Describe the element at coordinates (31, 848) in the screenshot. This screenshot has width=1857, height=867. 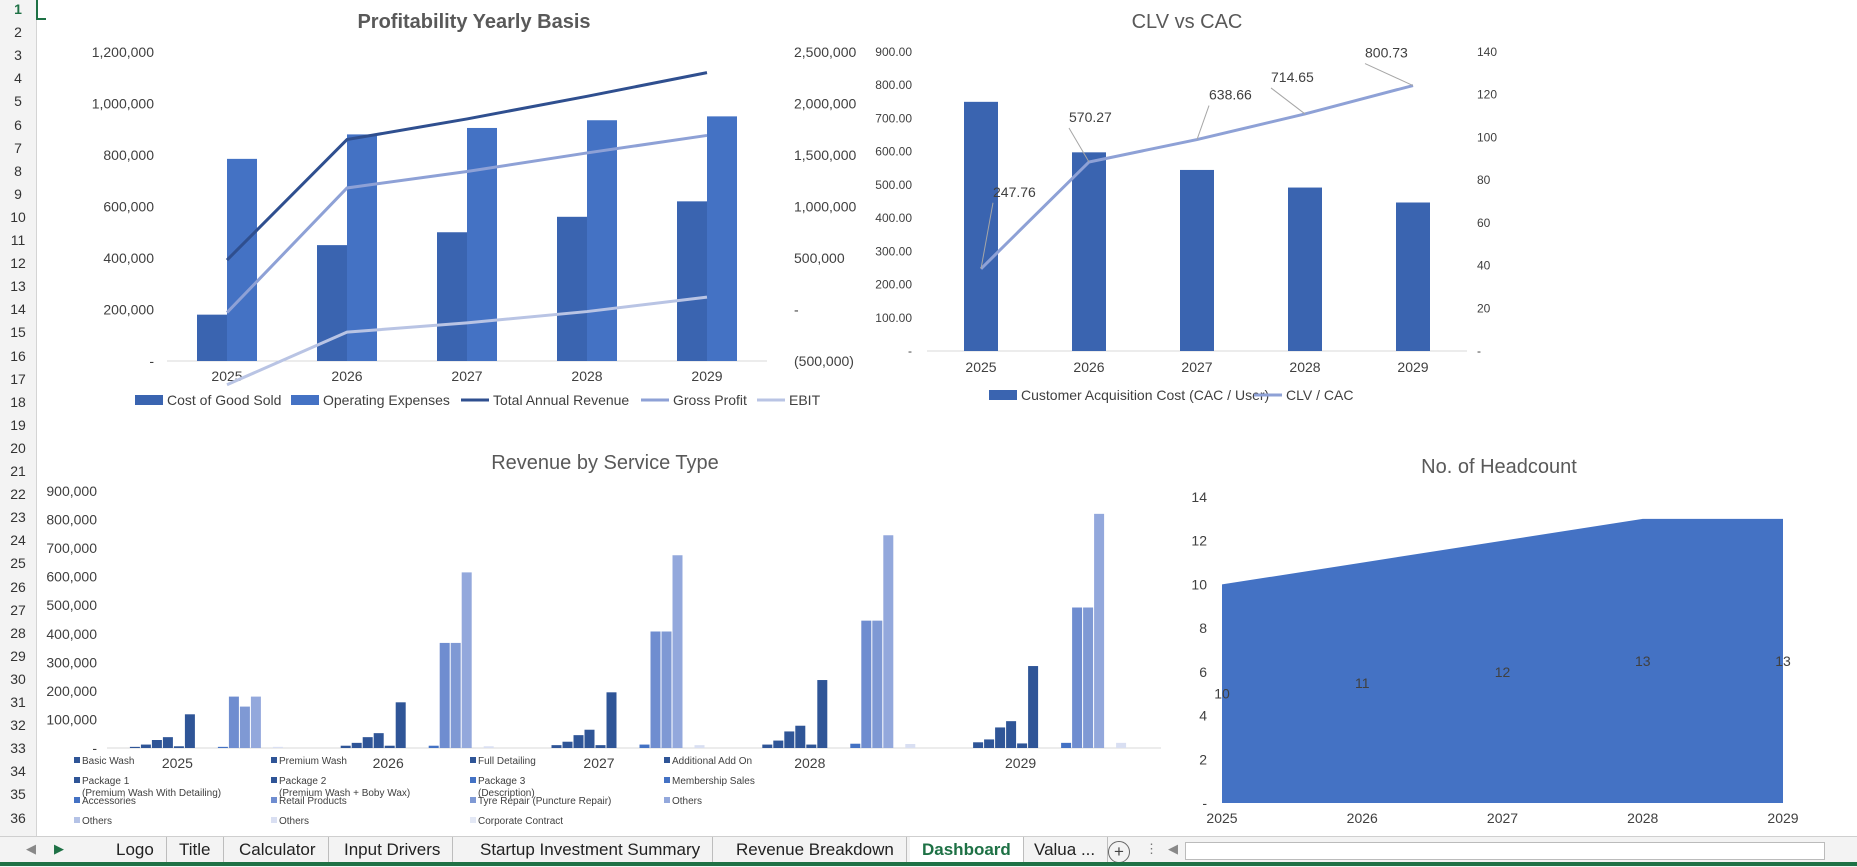
I see `scroll-left-icon: ◀` at that location.